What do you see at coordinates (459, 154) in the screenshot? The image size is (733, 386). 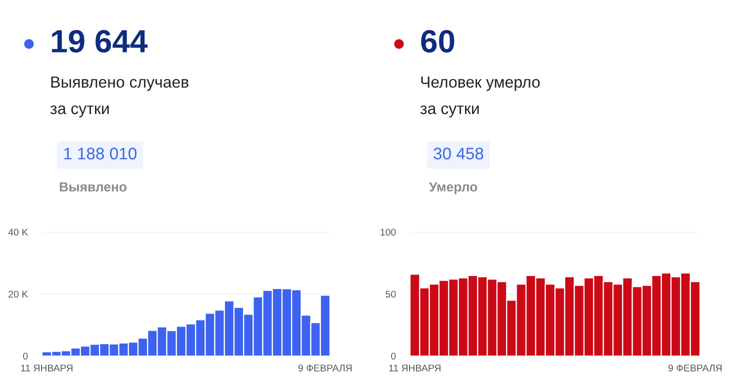 I see `text: 30 458` at bounding box center [459, 154].